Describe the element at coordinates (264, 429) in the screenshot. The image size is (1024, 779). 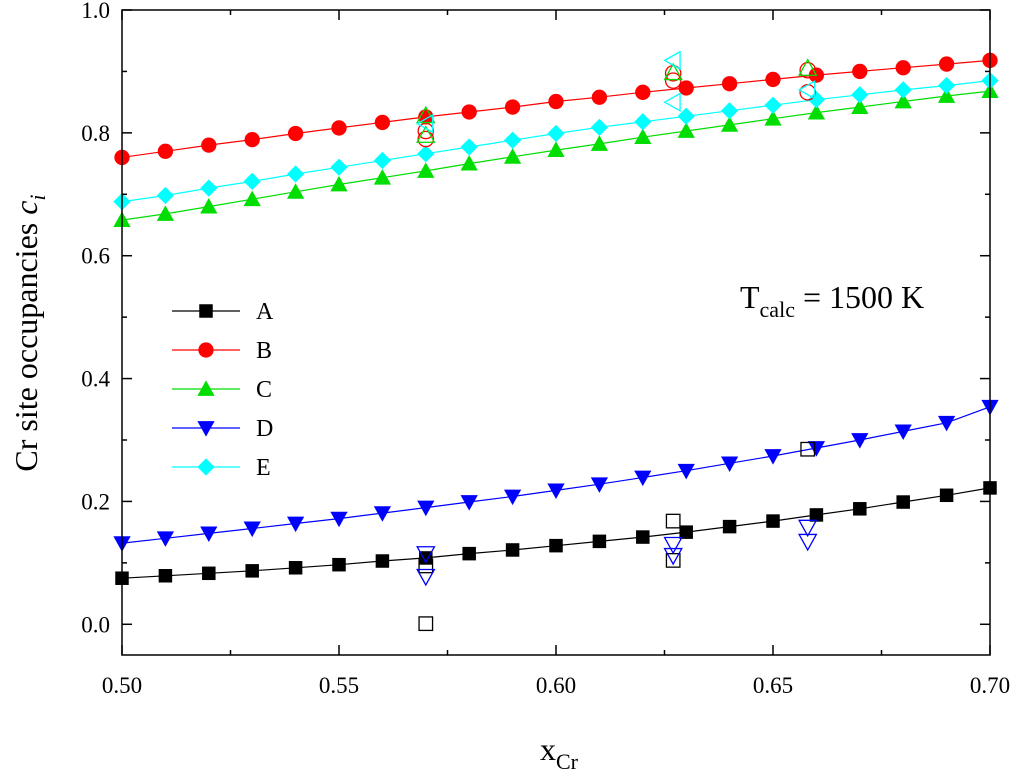
I see `legend-d-label: D` at that location.